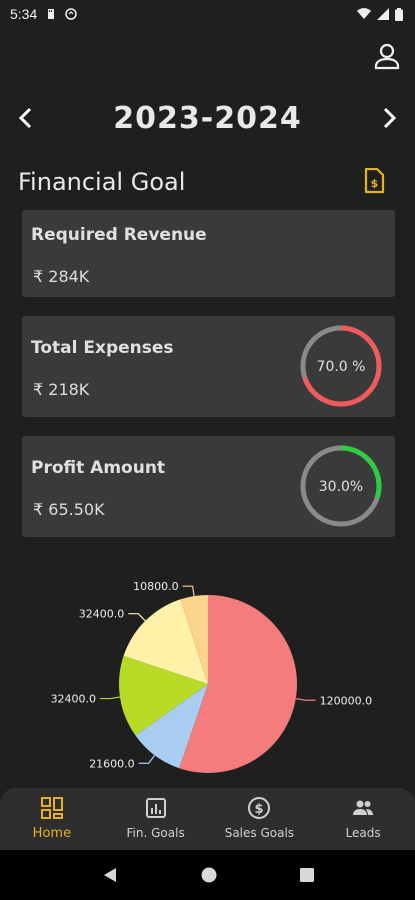  What do you see at coordinates (208, 366) in the screenshot?
I see `total-expenses-card: Total Expenses ₹ 218K 70.0 %` at bounding box center [208, 366].